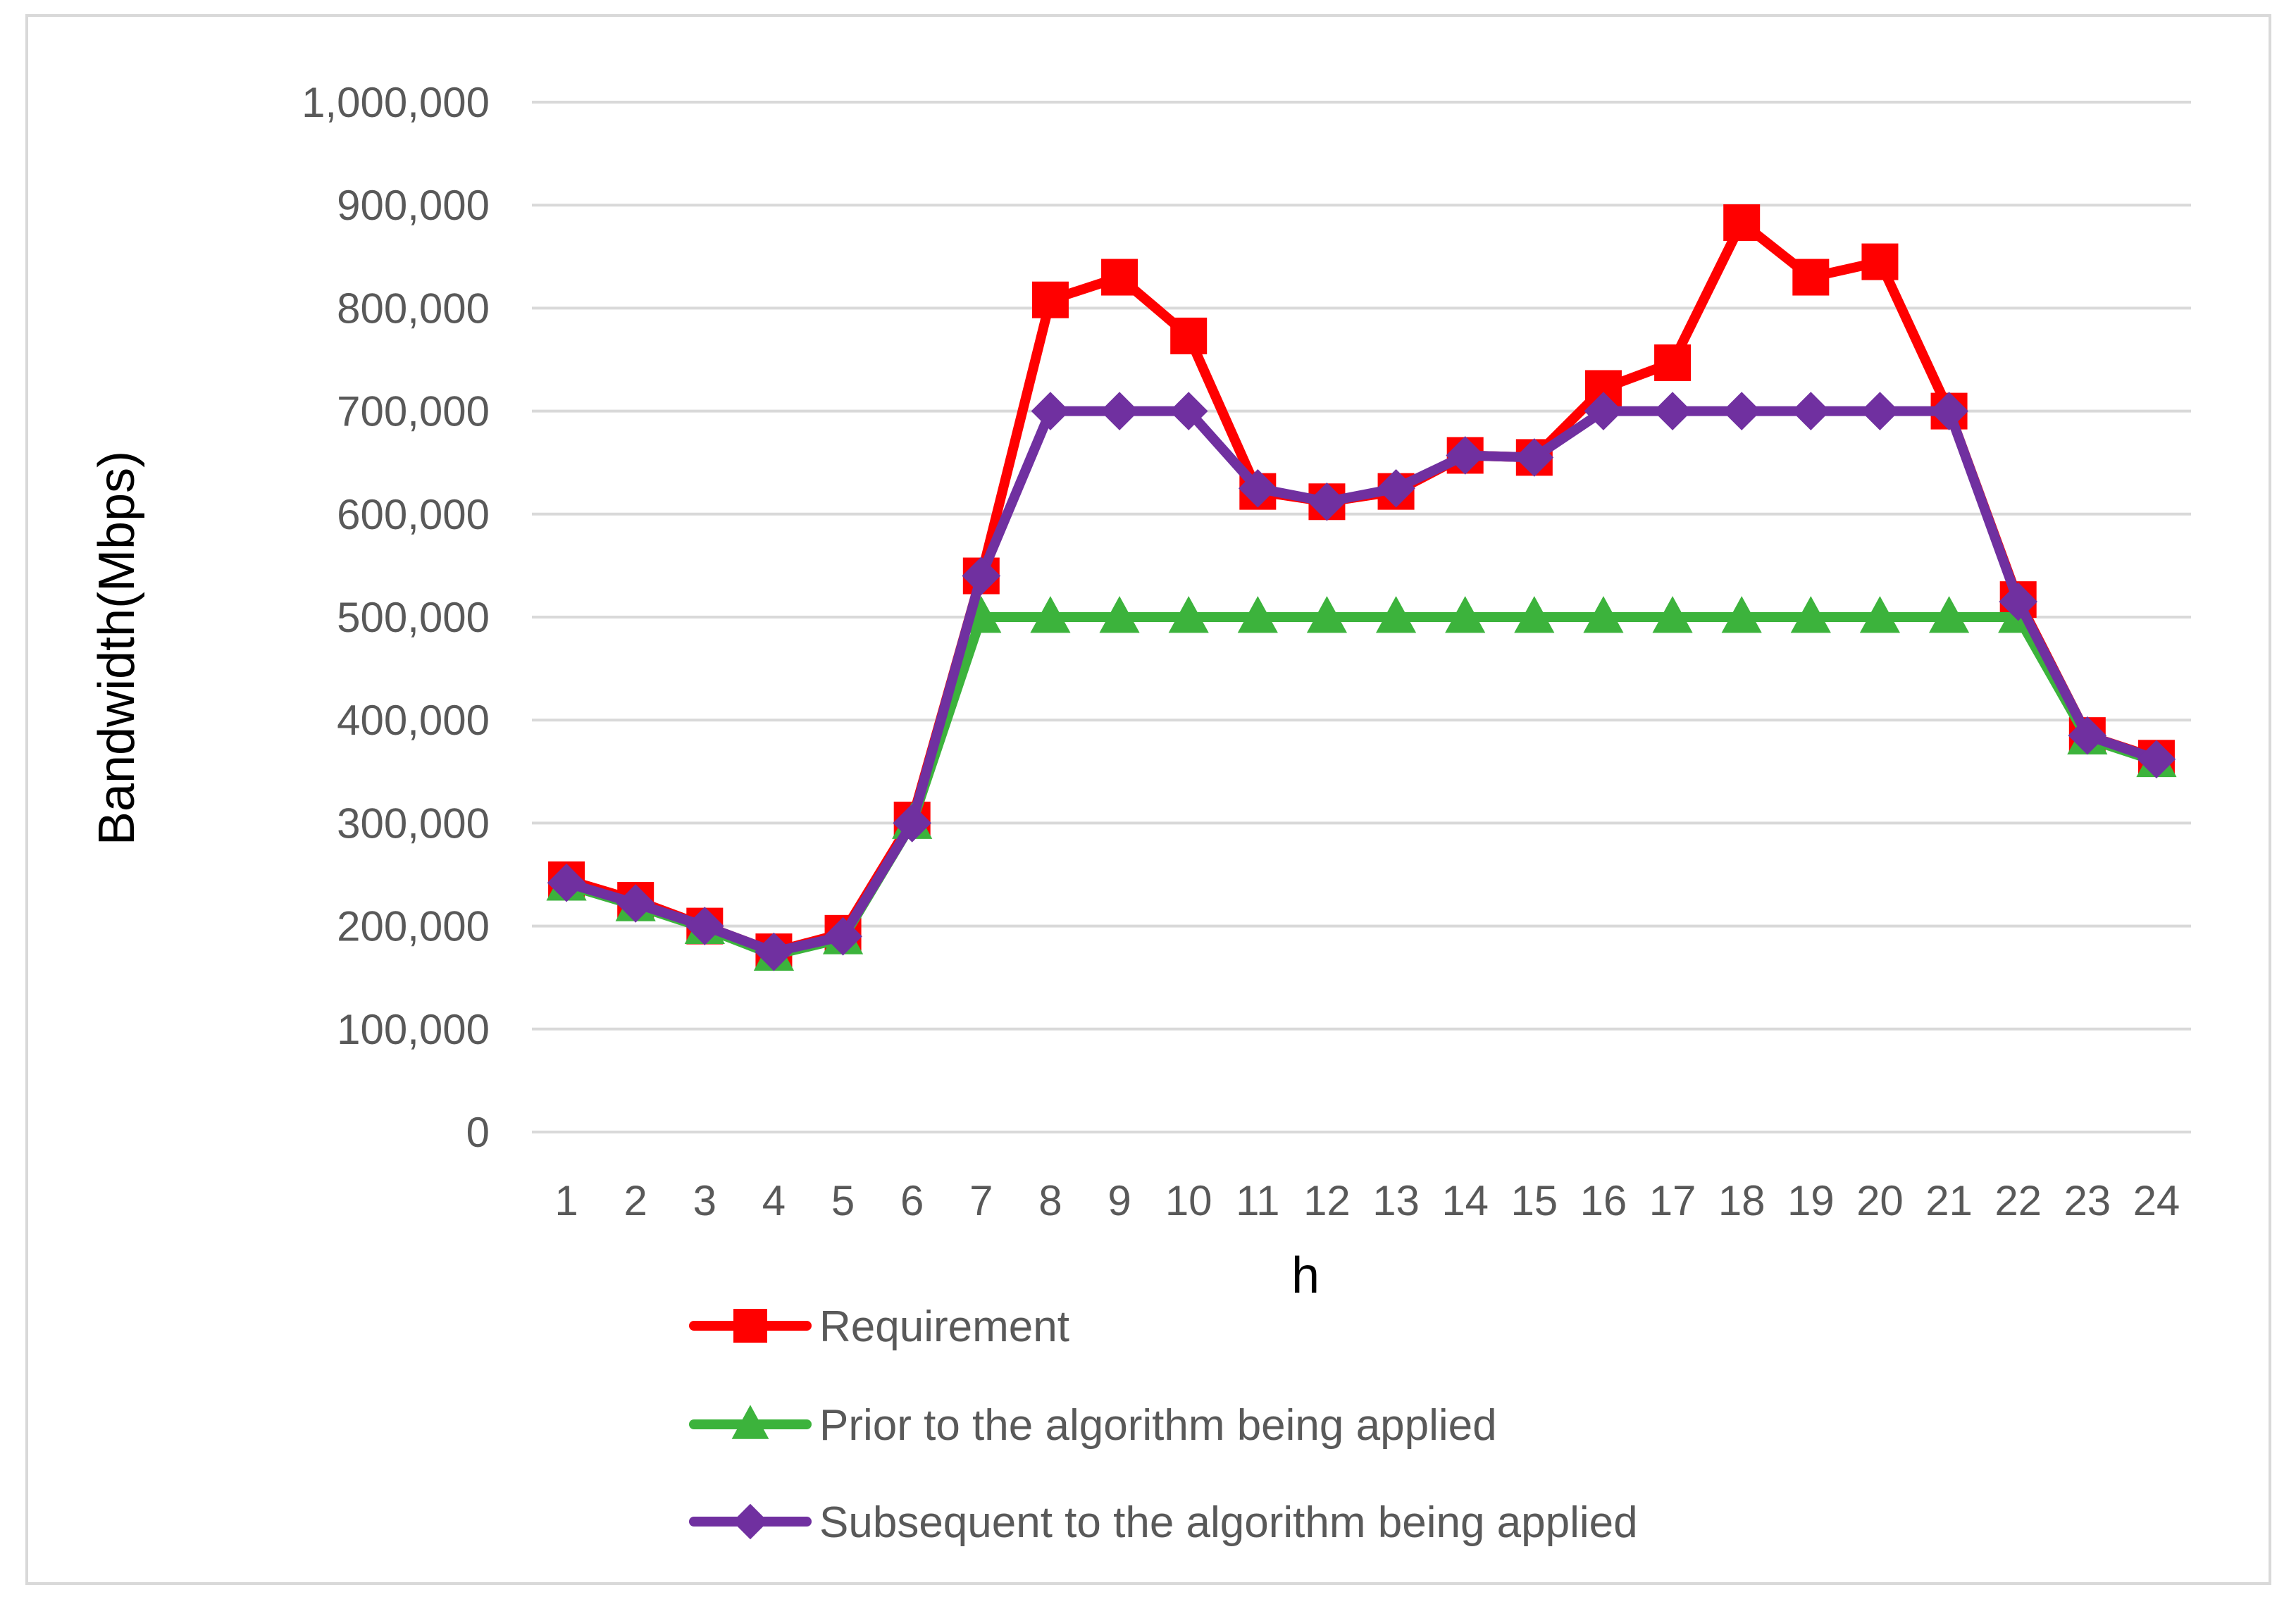  What do you see at coordinates (478, 1132) in the screenshot?
I see `y-tick-label: 0` at bounding box center [478, 1132].